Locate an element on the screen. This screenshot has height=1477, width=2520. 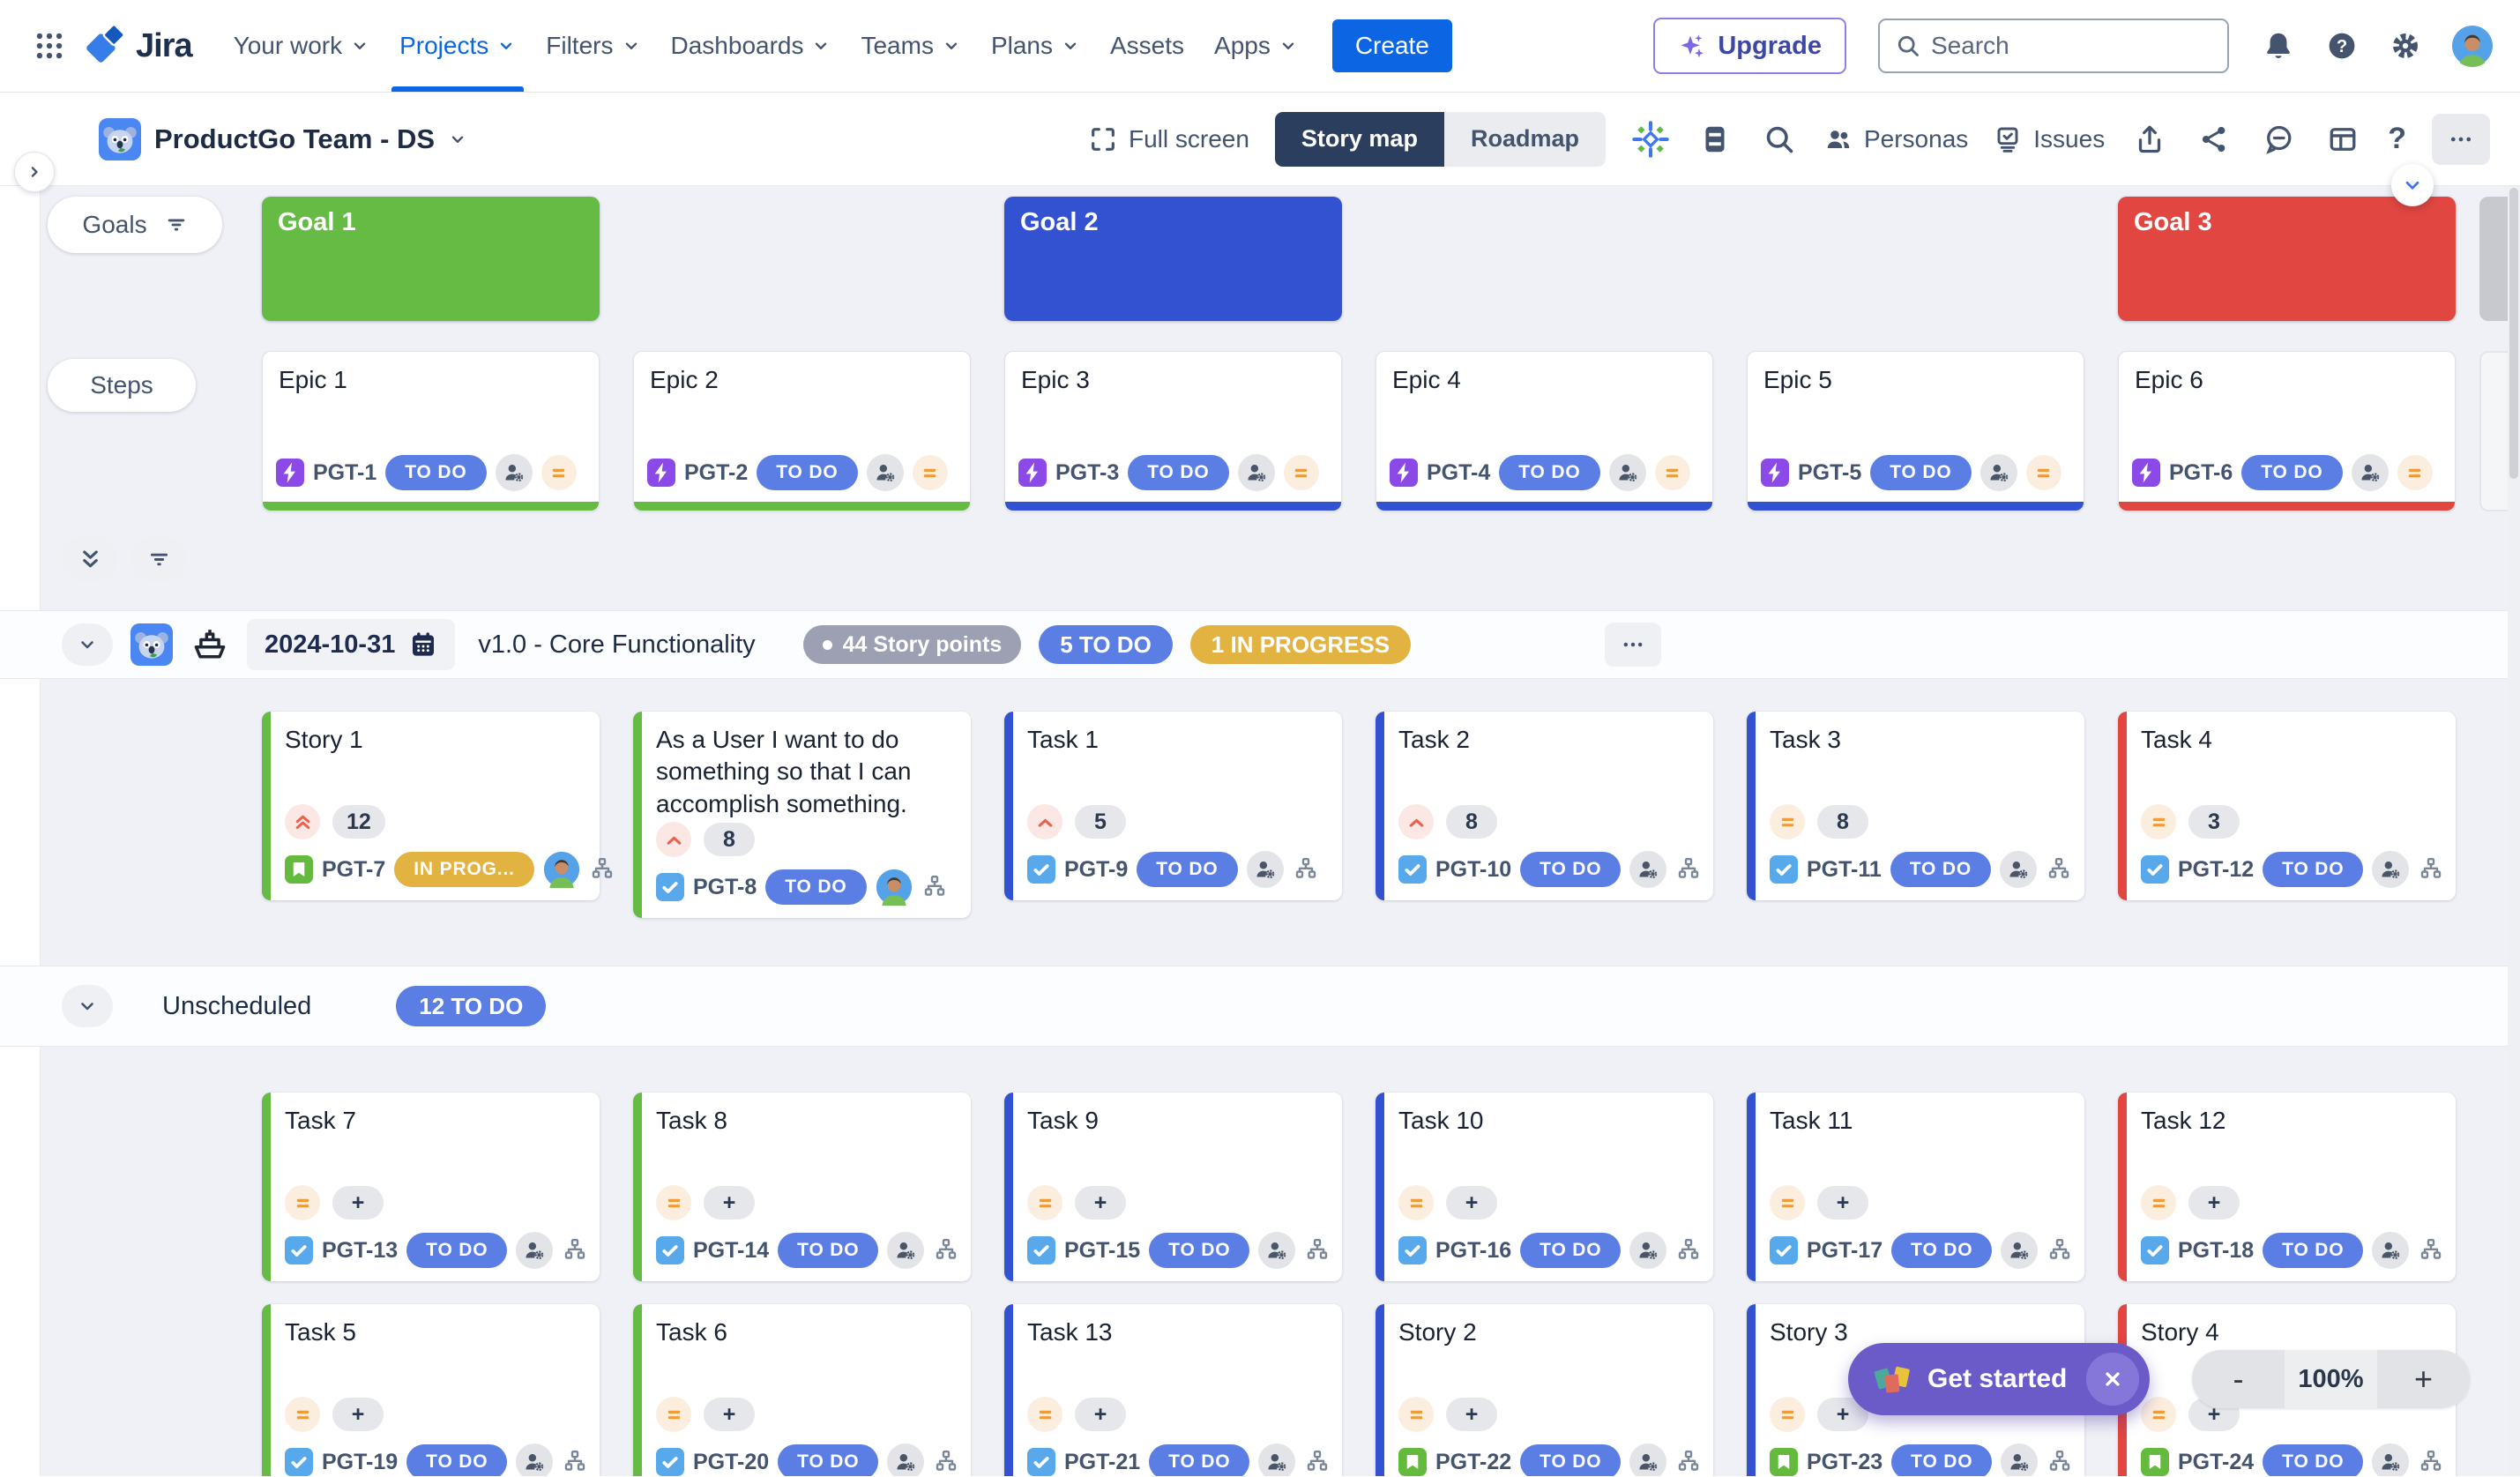
collapse-goals-button is located at coordinates (2412, 185).